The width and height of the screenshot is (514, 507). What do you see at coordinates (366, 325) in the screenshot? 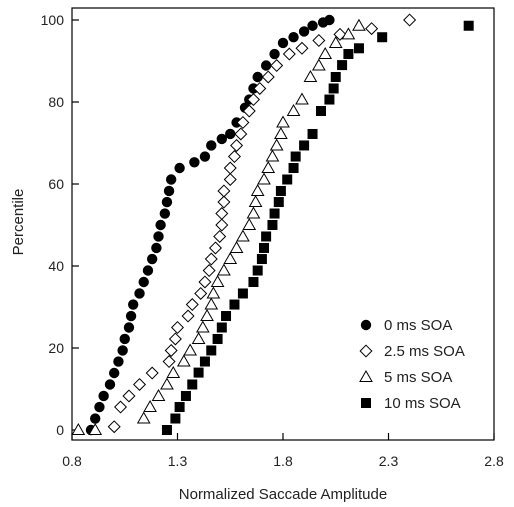
I see `legend-marker-0-ms-soa` at bounding box center [366, 325].